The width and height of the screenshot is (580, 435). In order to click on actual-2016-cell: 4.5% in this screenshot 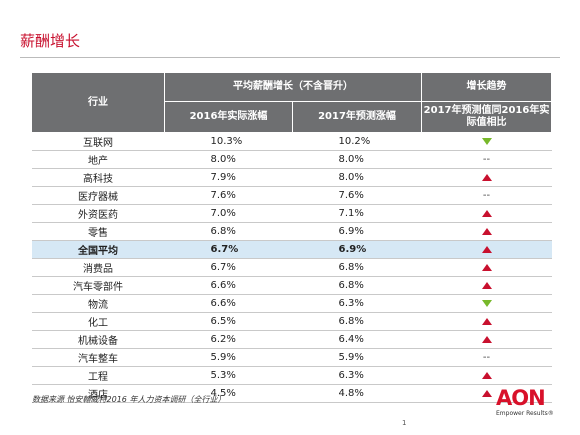, I will do `click(228, 393)`.